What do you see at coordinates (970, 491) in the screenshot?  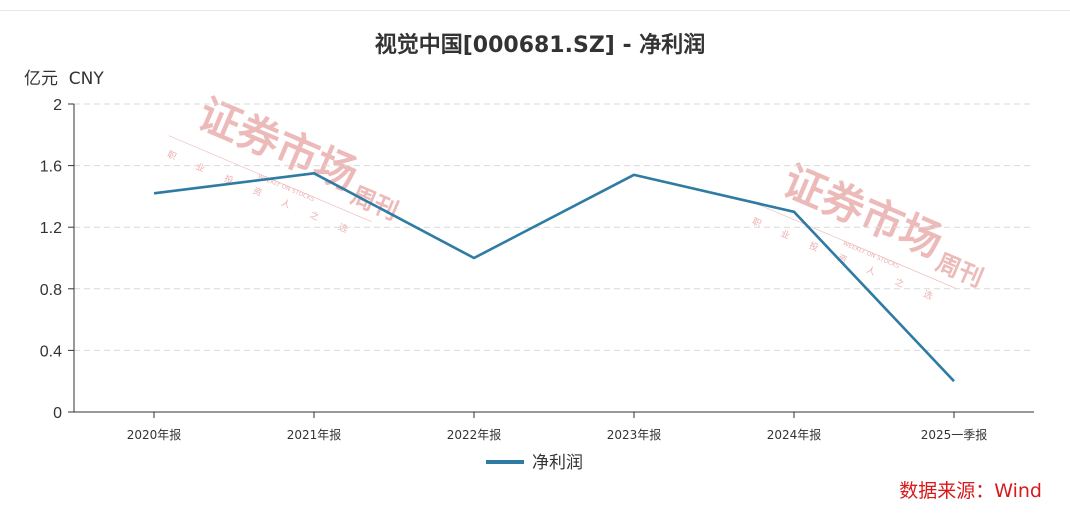 I see `data-source: 数据来源：Wind` at bounding box center [970, 491].